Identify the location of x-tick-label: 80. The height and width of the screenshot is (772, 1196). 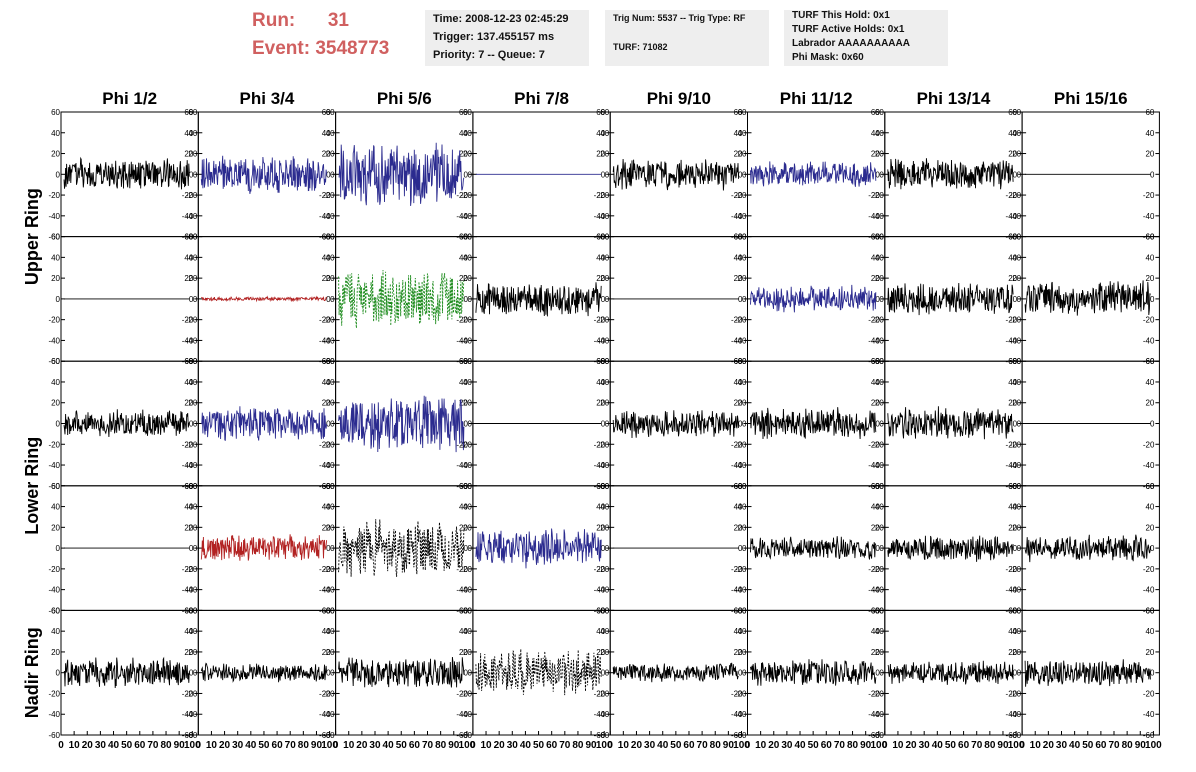
(990, 745).